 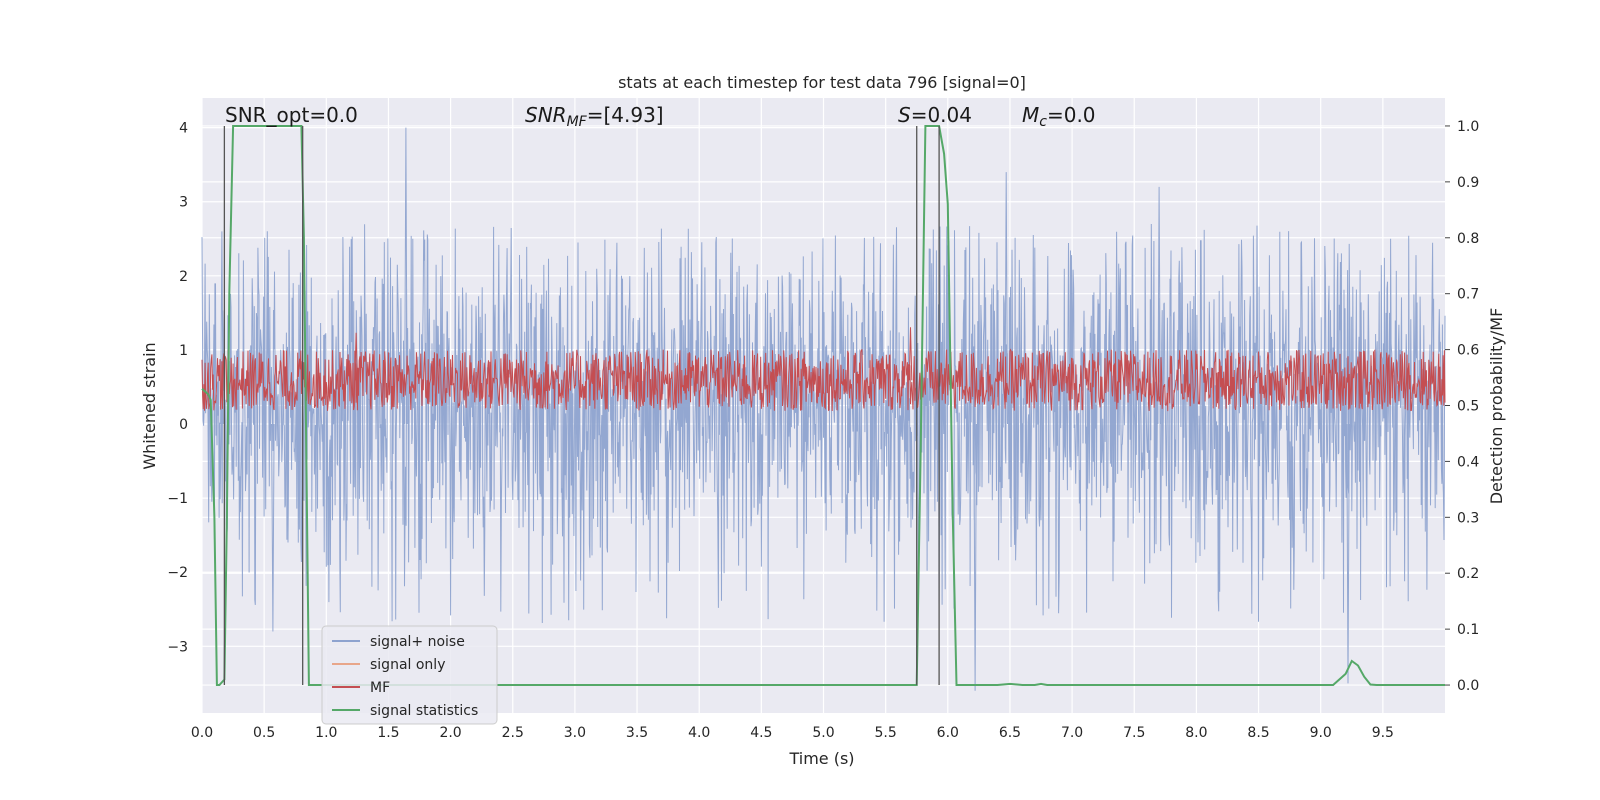 What do you see at coordinates (637, 733) in the screenshot?
I see `x-tick-label: 3.5` at bounding box center [637, 733].